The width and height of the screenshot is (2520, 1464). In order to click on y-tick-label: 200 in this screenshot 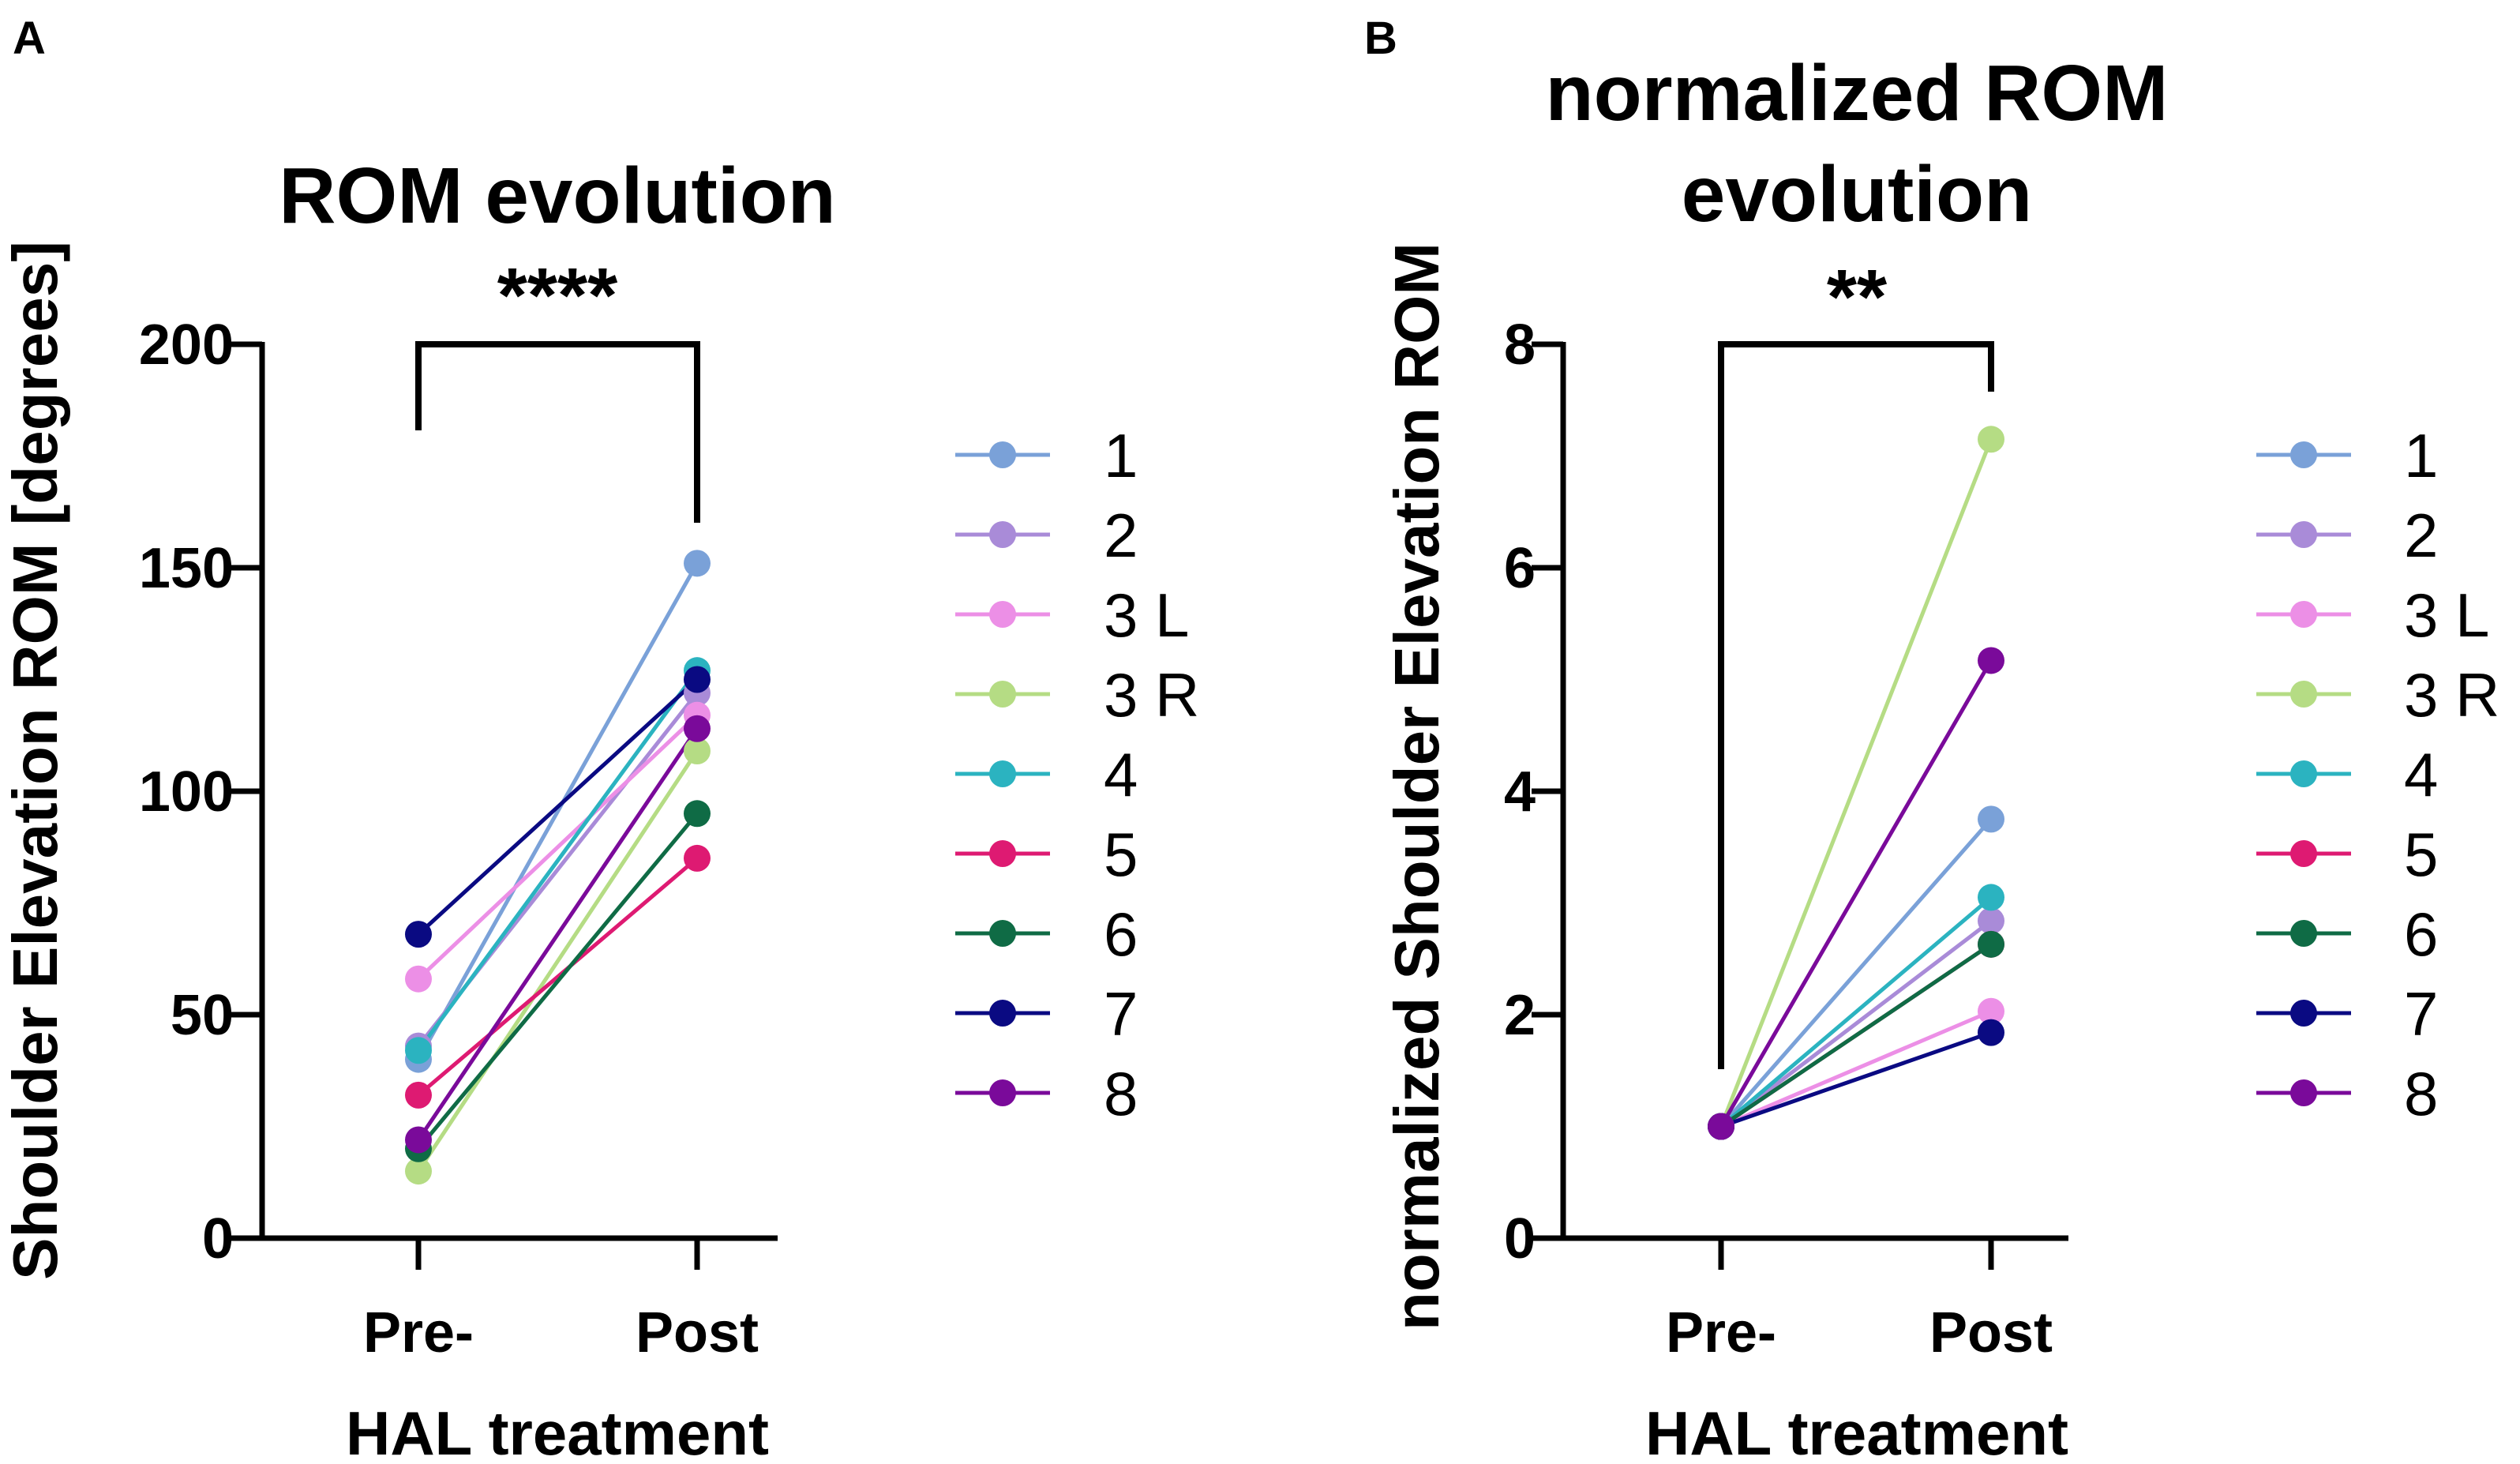, I will do `click(186, 345)`.